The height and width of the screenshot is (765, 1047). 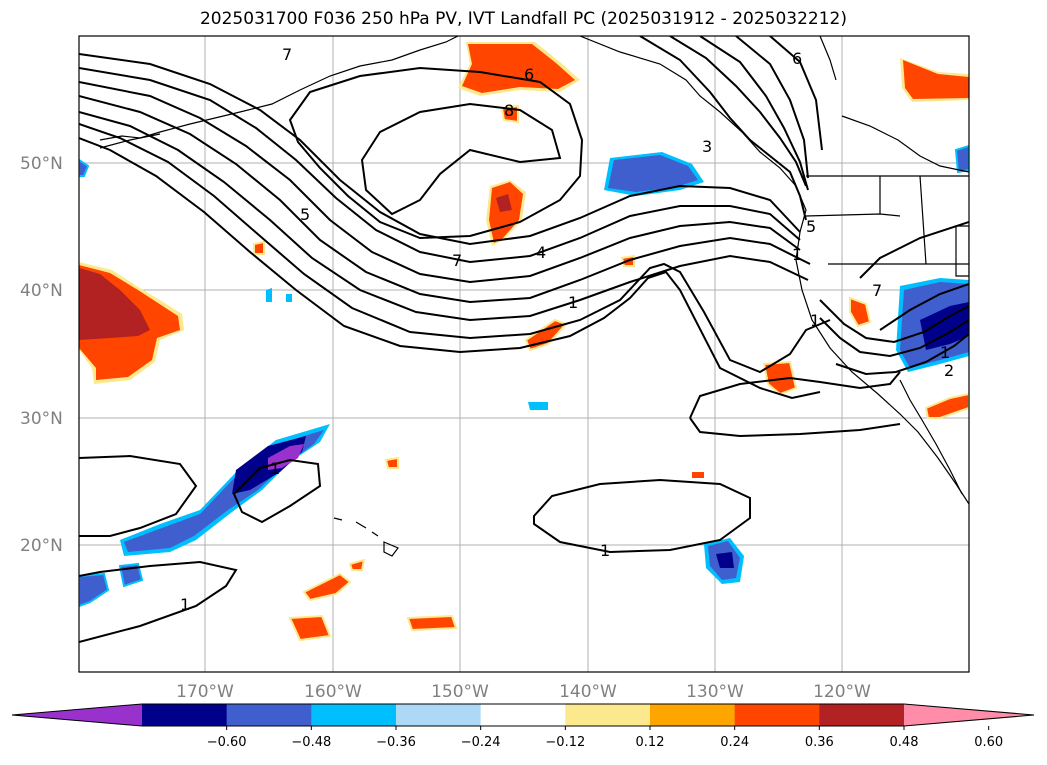 I want to click on lat-label: 30°N, so click(x=41, y=419).